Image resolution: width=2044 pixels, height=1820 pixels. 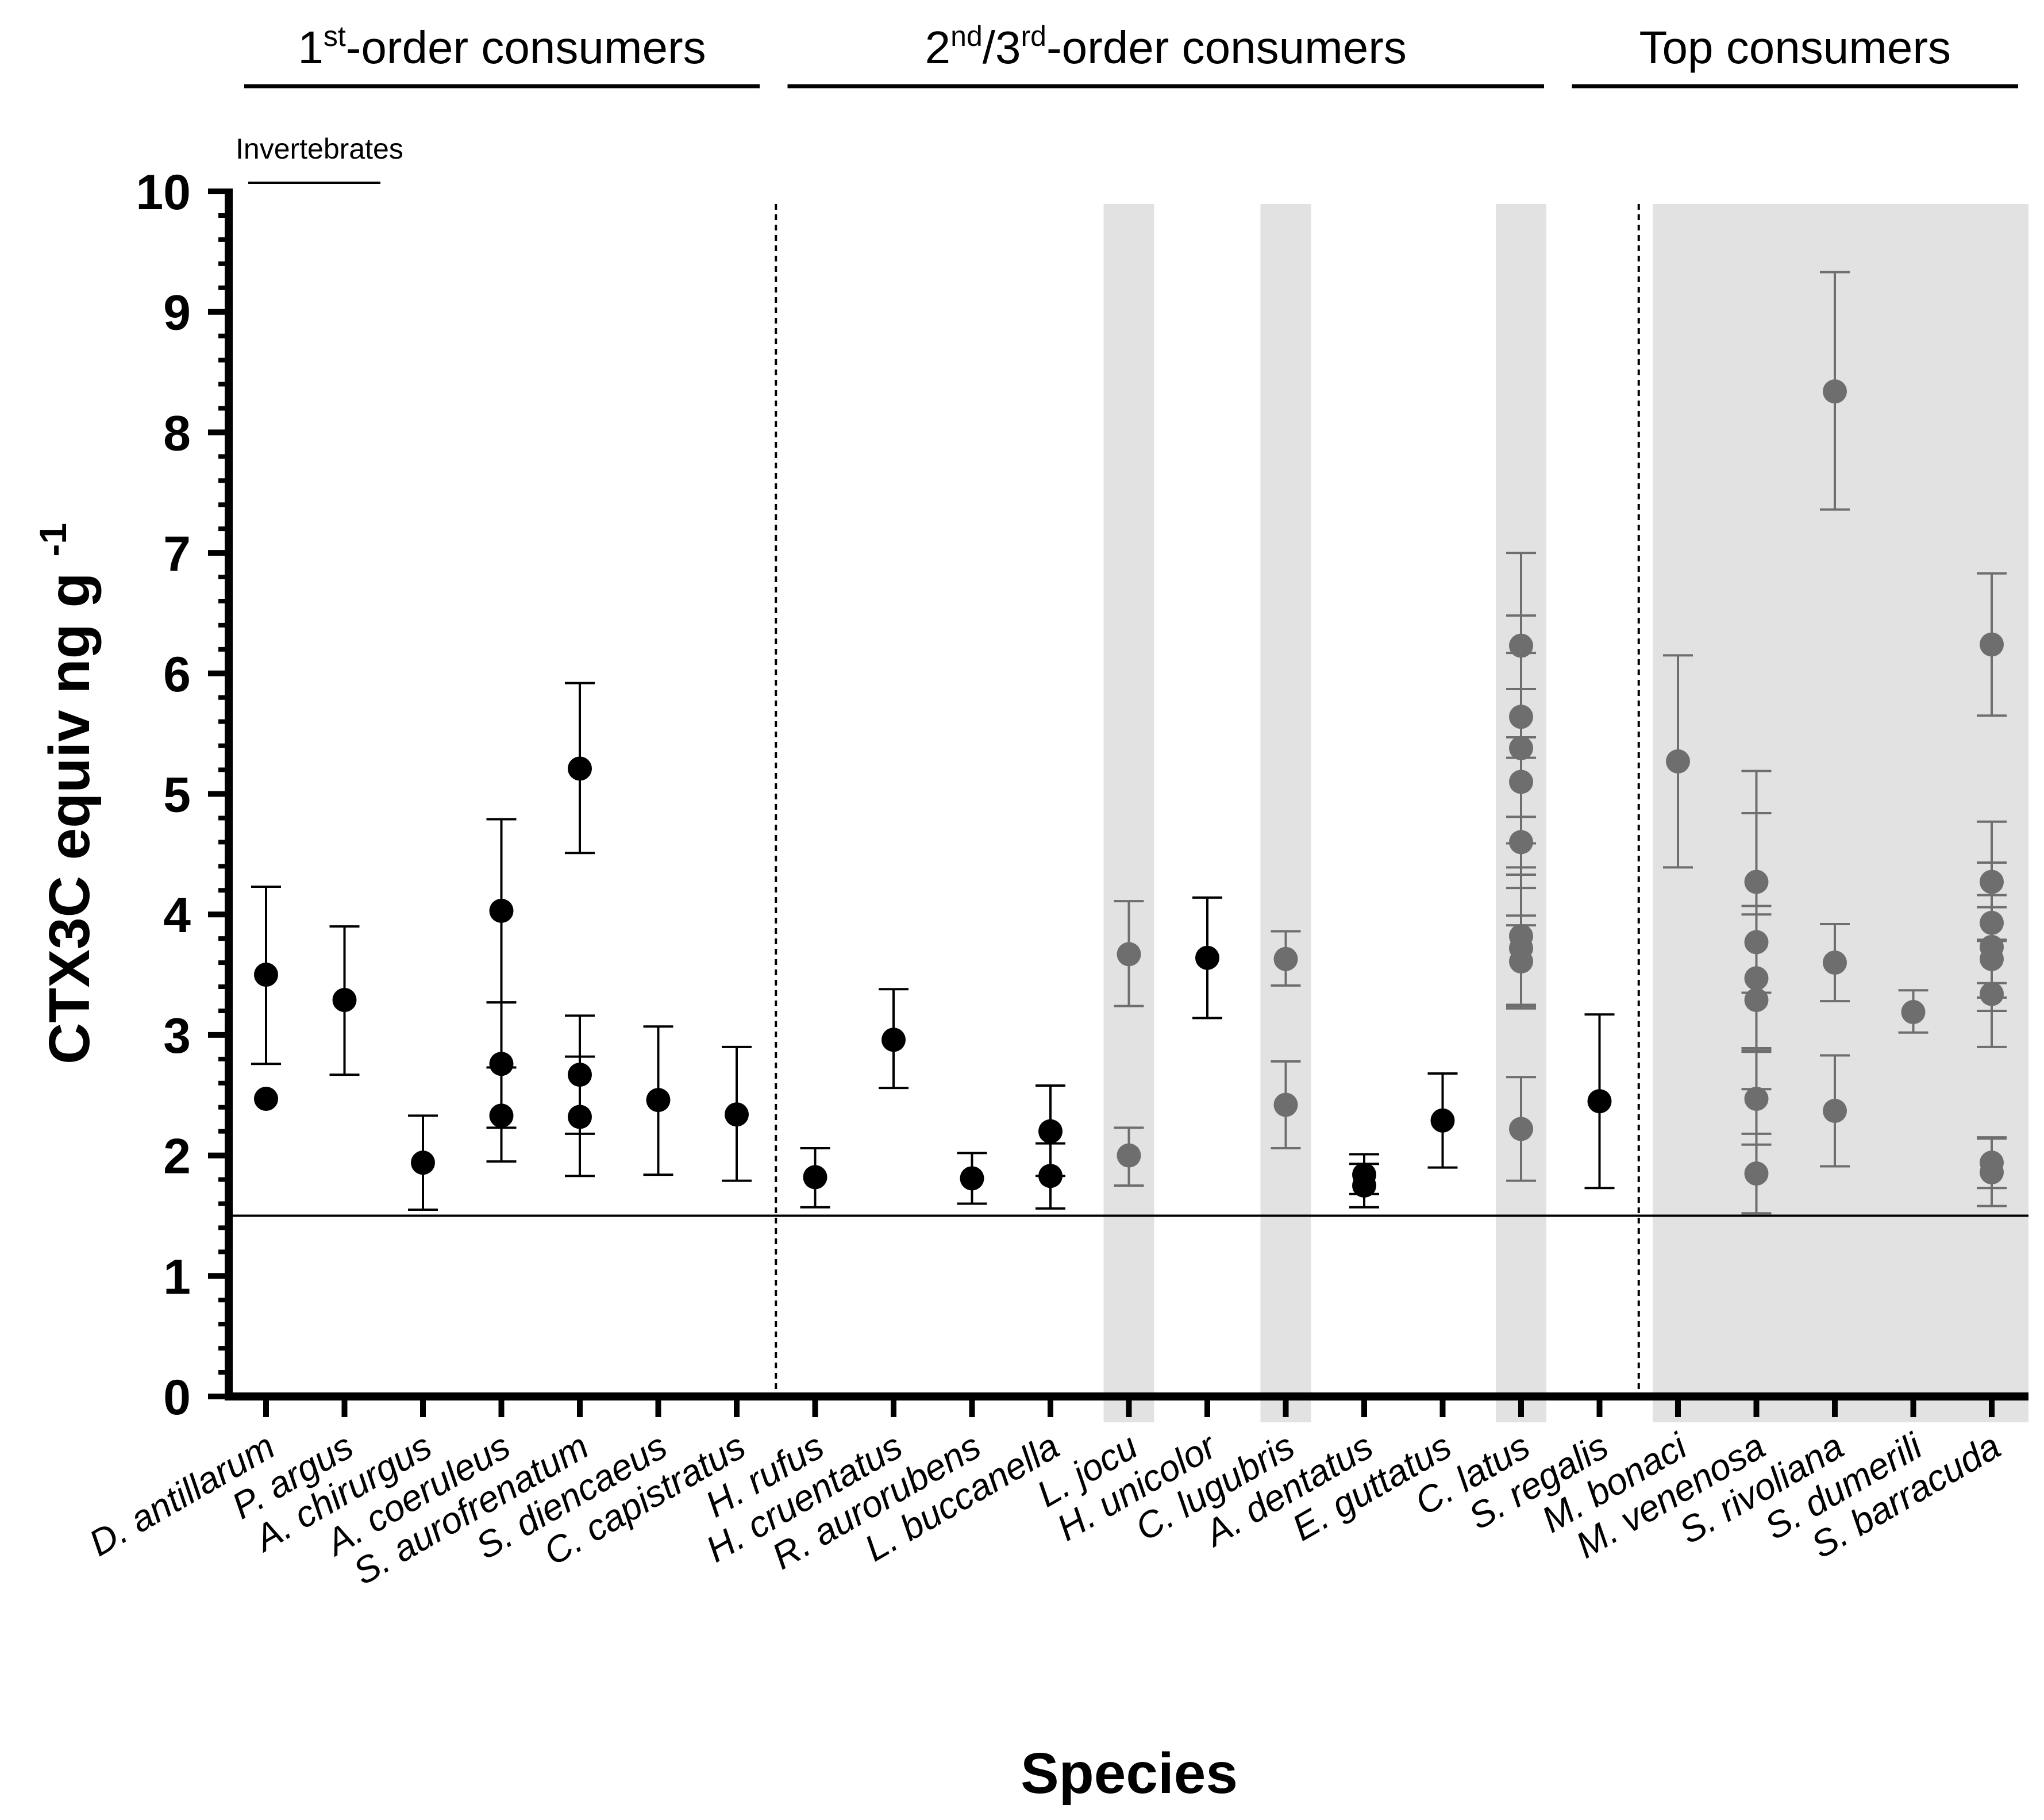 What do you see at coordinates (177, 916) in the screenshot?
I see `y-tick-label: 4` at bounding box center [177, 916].